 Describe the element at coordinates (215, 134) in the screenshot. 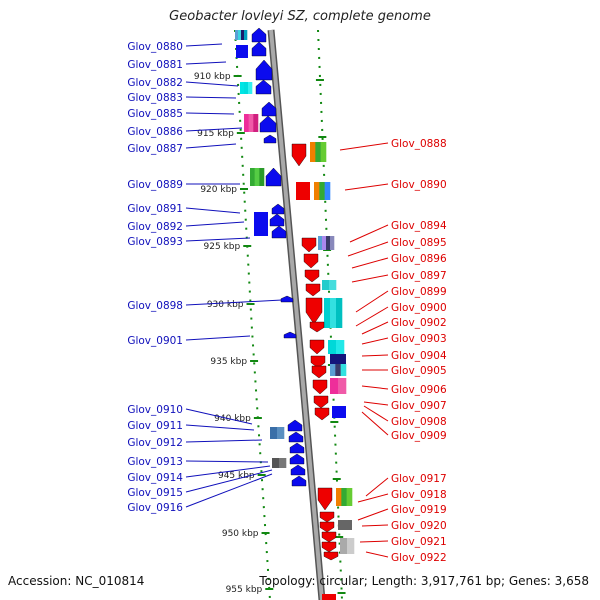

I see `tick-label: 915 kbp` at that location.